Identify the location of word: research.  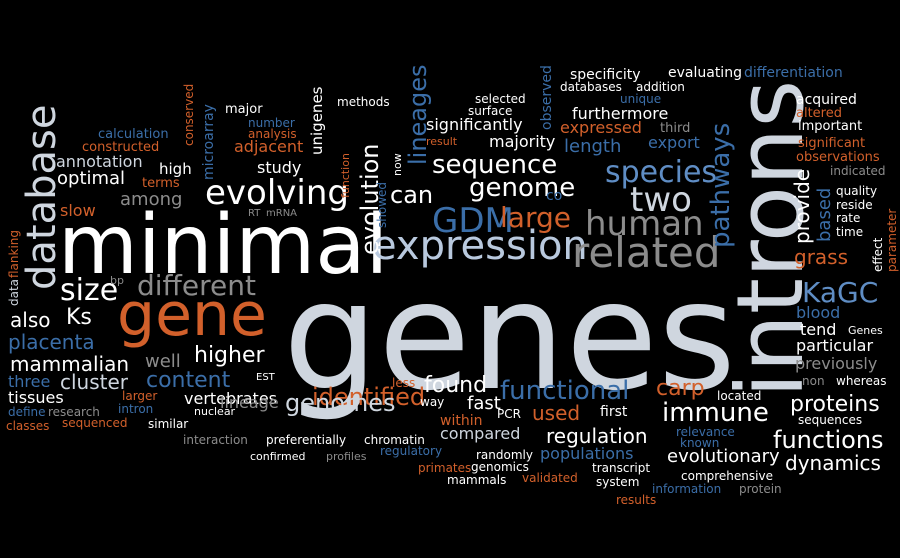
(74, 412).